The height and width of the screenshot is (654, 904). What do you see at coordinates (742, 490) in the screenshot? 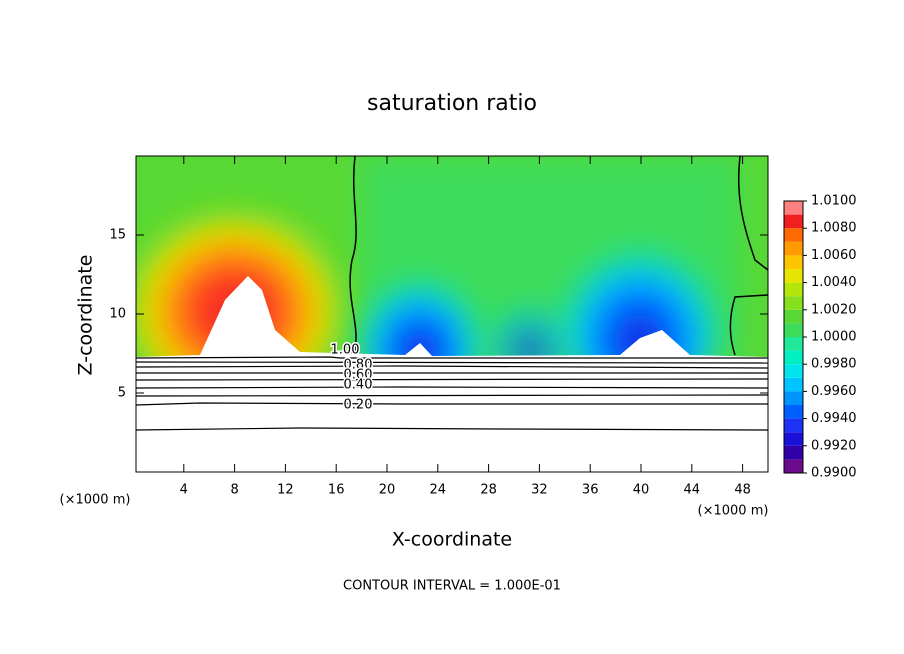
I see `x-tick-label: 48` at bounding box center [742, 490].